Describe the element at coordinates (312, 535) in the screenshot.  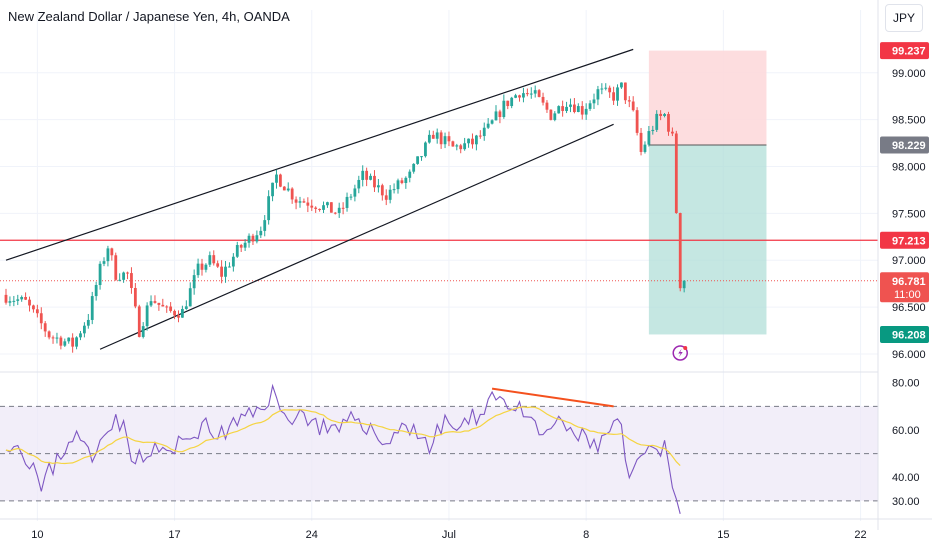
I see `time-tick-label: 24` at that location.